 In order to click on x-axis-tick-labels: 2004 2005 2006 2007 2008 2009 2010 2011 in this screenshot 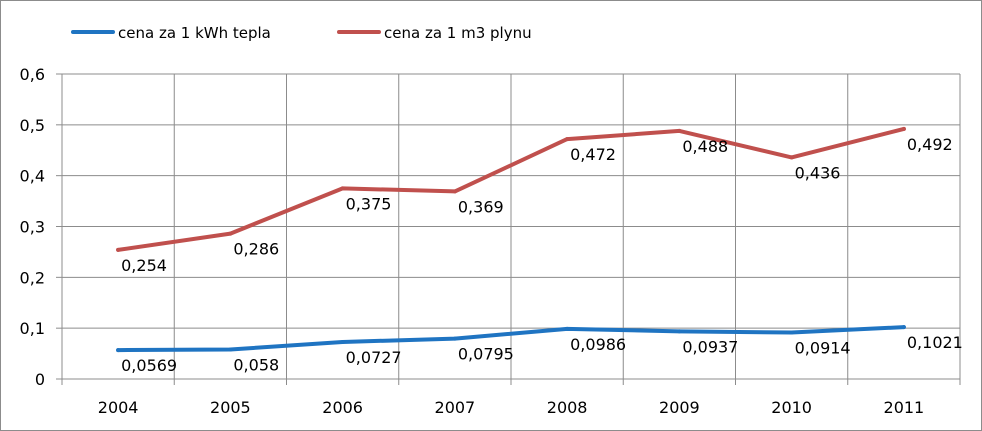, I will do `click(511, 407)`.